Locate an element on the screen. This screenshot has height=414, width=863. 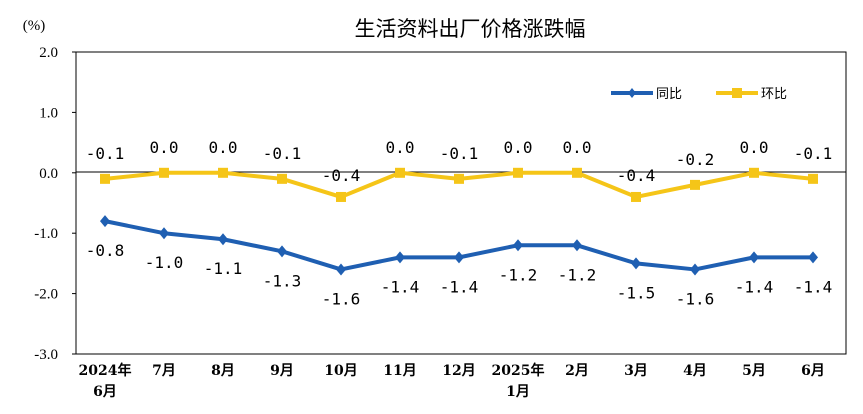
x-tick-label: 9月 is located at coordinates (282, 371).